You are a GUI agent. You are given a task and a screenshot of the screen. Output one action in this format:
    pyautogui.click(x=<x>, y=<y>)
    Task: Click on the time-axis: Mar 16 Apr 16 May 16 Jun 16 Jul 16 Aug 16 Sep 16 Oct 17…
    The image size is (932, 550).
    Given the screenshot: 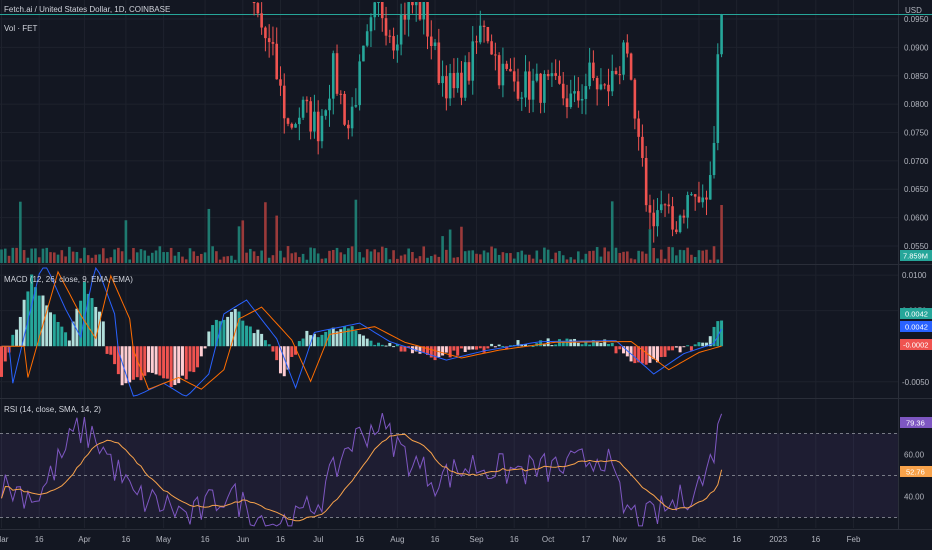 What is the action you would take?
    pyautogui.click(x=466, y=539)
    